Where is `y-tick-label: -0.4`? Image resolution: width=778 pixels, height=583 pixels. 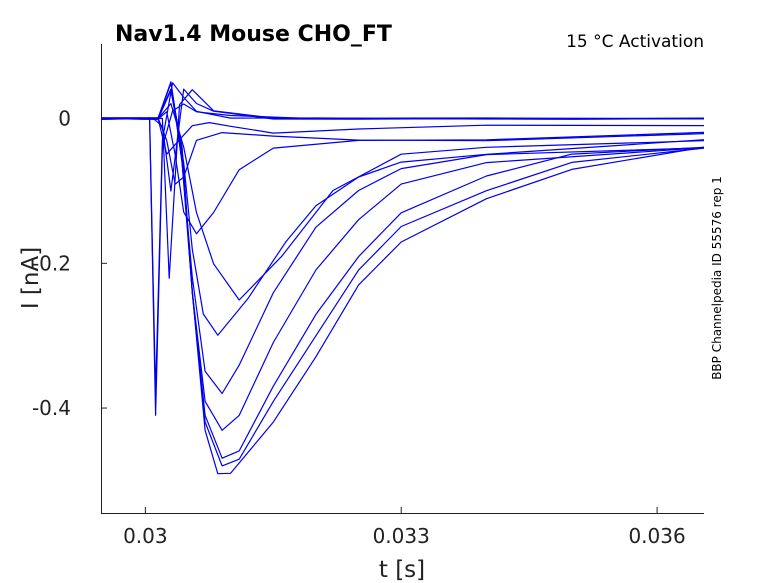
y-tick-label: -0.4 is located at coordinates (51, 408).